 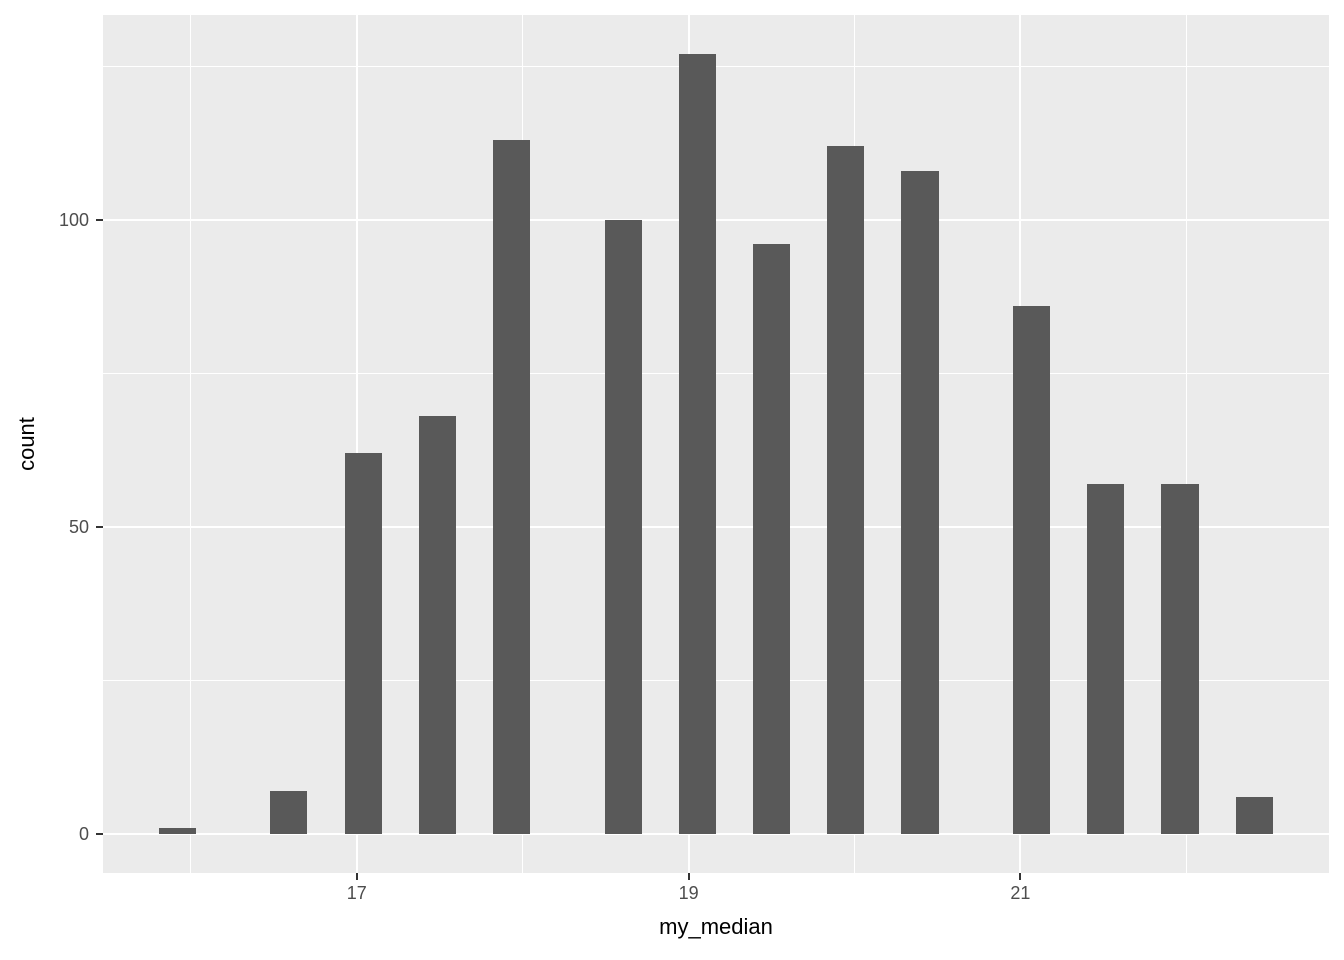 I want to click on y-tick-label: 50, so click(x=78, y=526).